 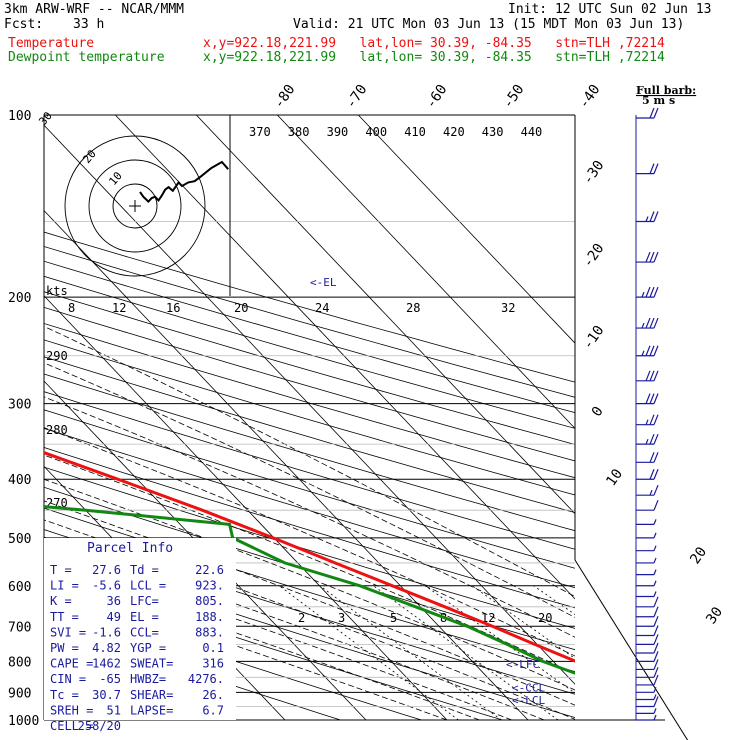 What do you see at coordinates (213, 695) in the screenshot?
I see `parcel-field-value: 26.` at bounding box center [213, 695].